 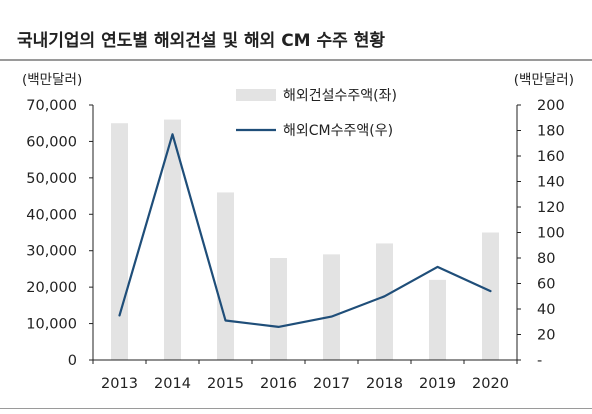 I want to click on left-tick-label: 70,000, so click(x=51, y=106).